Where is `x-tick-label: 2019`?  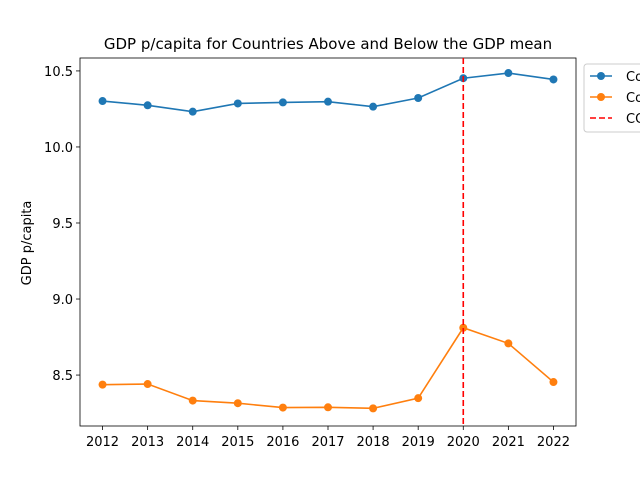
x-tick-label: 2019 is located at coordinates (418, 442).